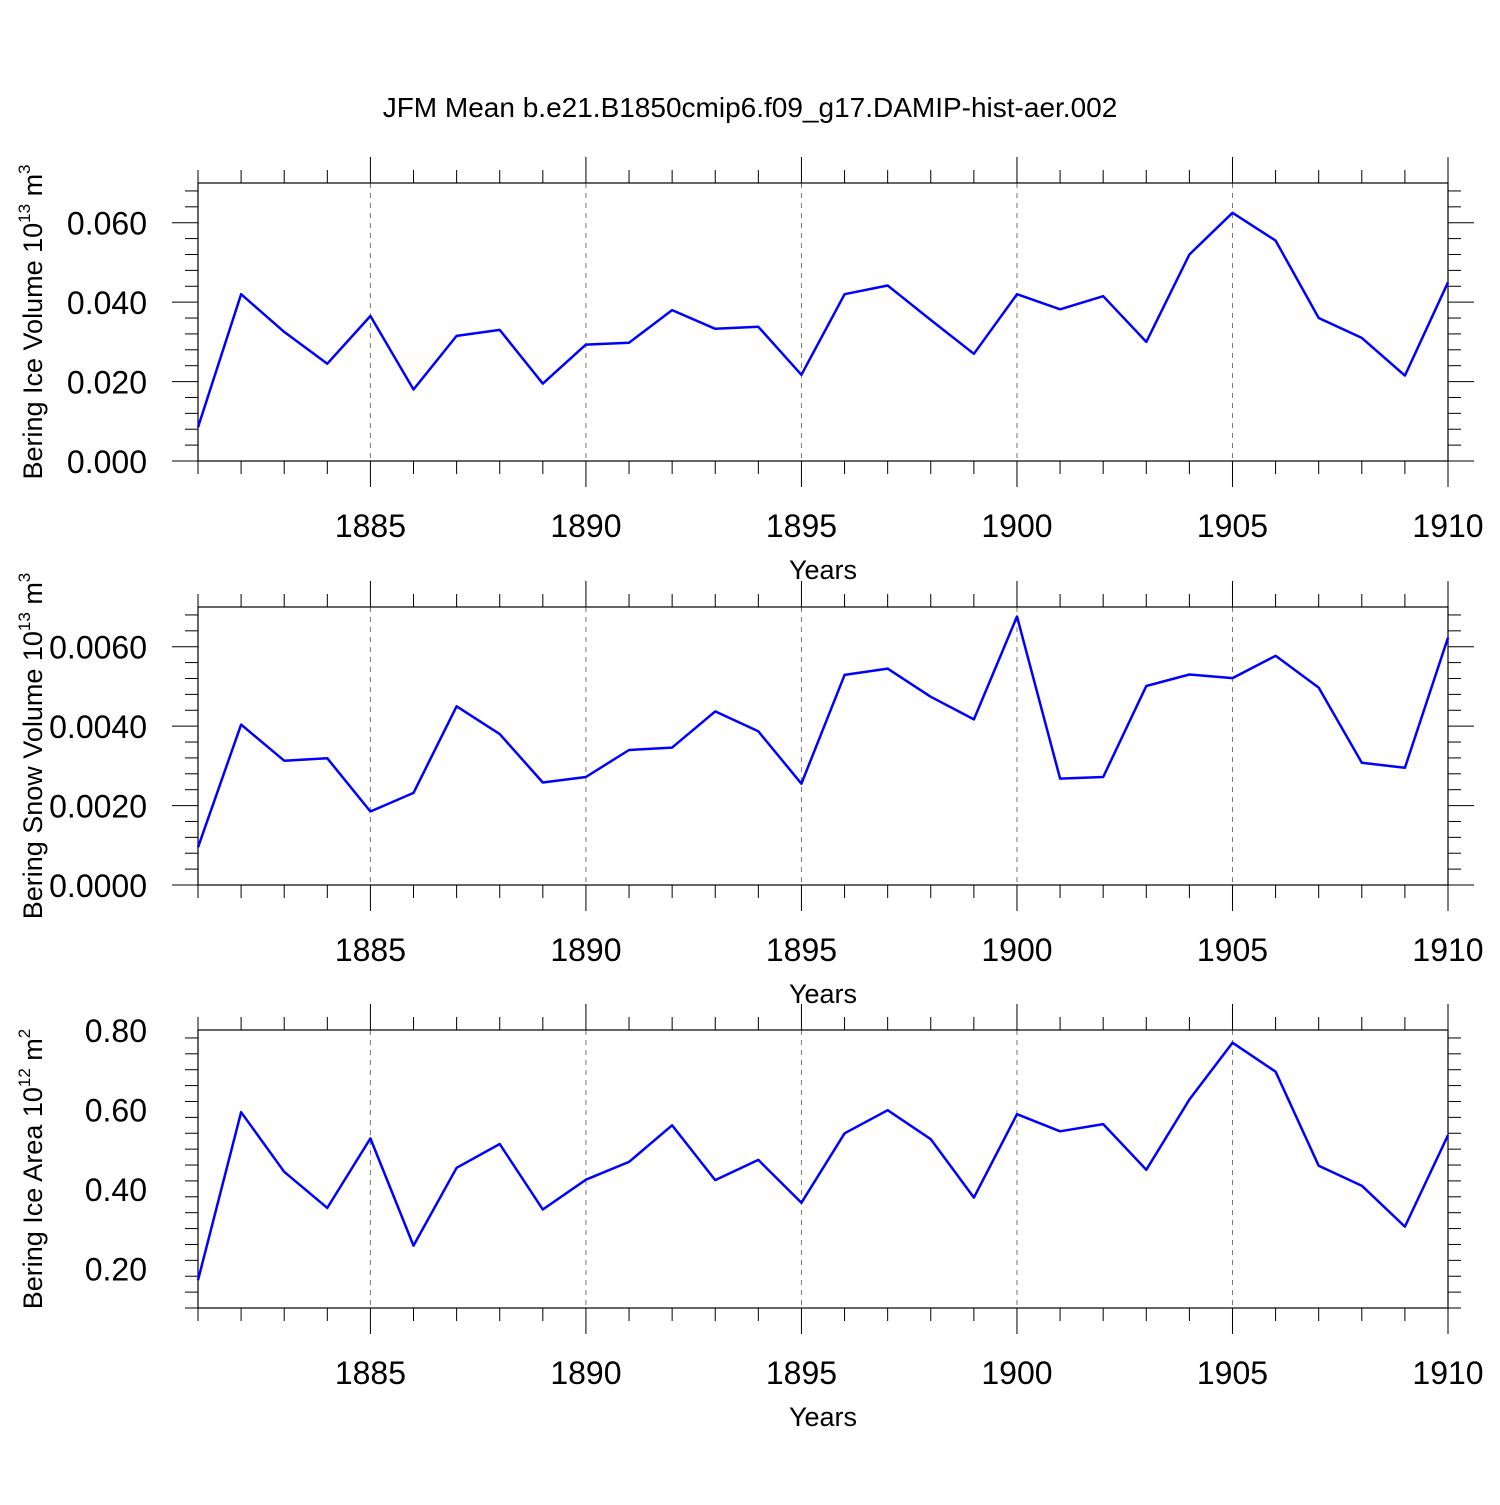 The width and height of the screenshot is (1500, 1505). What do you see at coordinates (801, 1373) in the screenshot?
I see `chart-3-x-tick-label: 1895` at bounding box center [801, 1373].